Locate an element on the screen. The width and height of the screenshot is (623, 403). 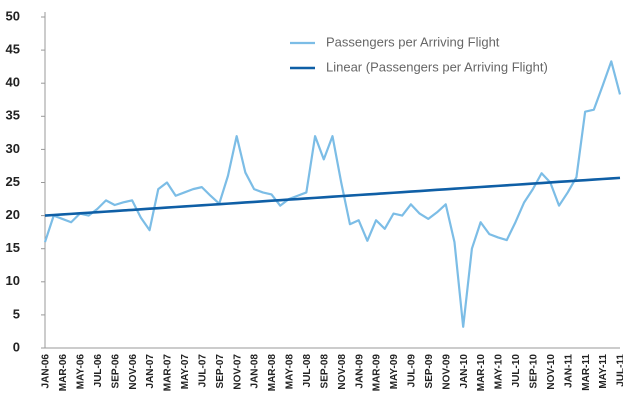
series-line is located at coordinates (332, 196).